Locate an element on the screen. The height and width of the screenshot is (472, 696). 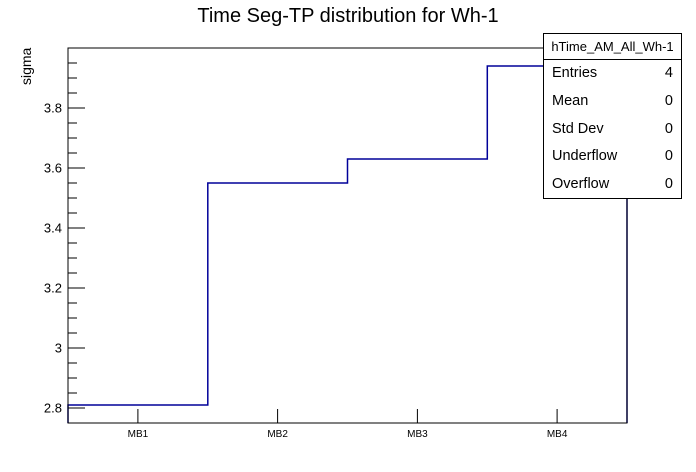
x-axis-tick-label: MB4 is located at coordinates (557, 434).